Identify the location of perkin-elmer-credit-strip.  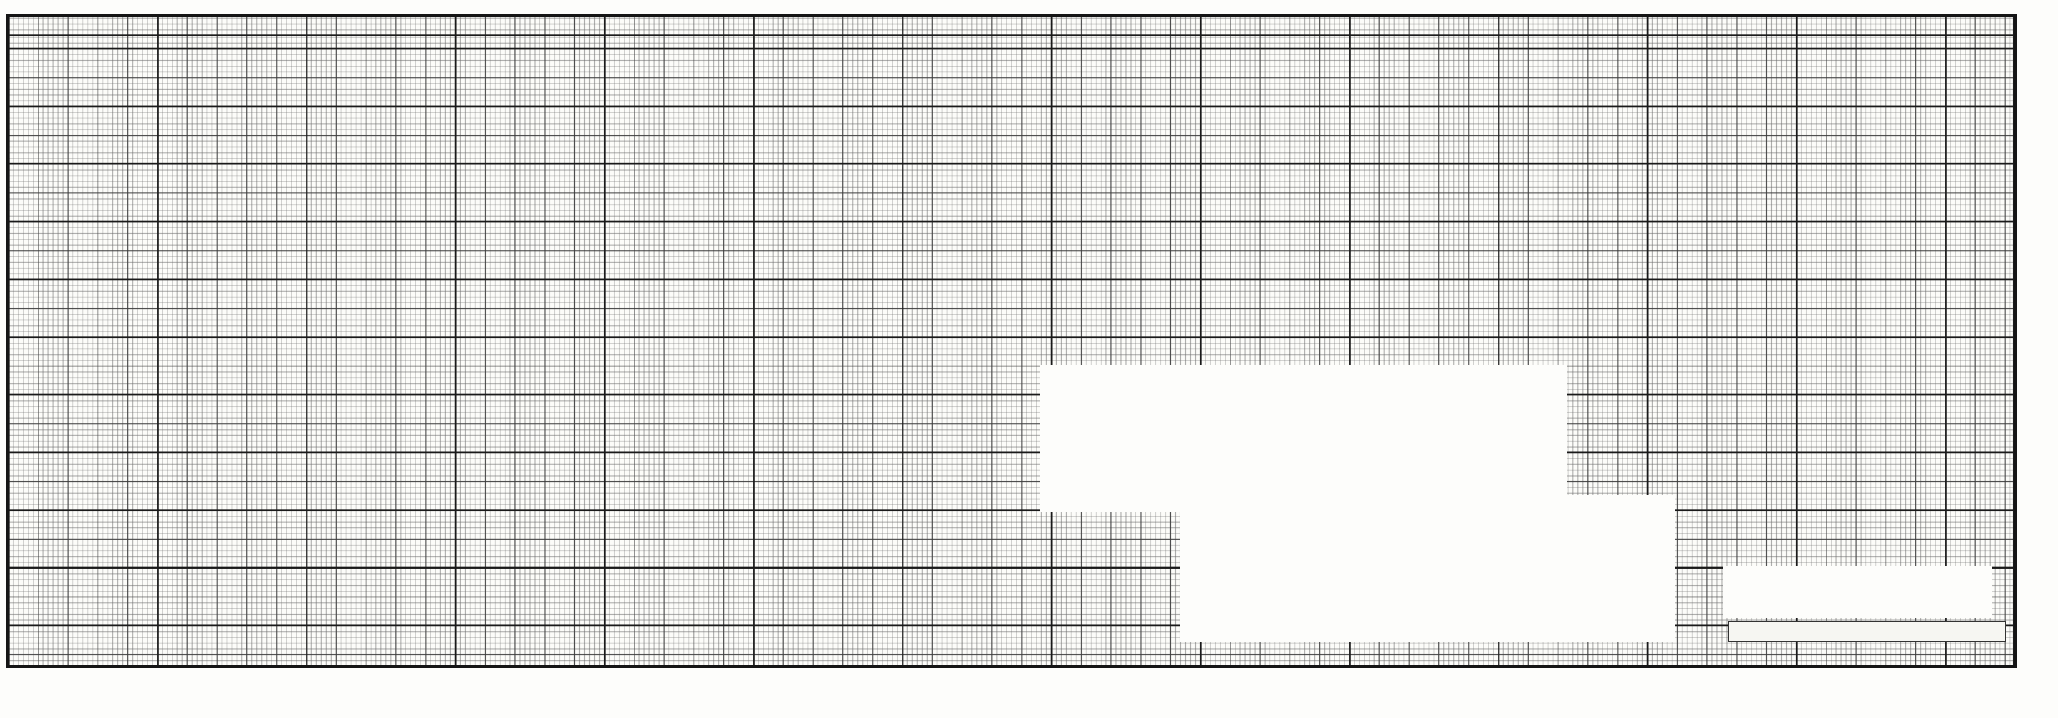
(1867, 631).